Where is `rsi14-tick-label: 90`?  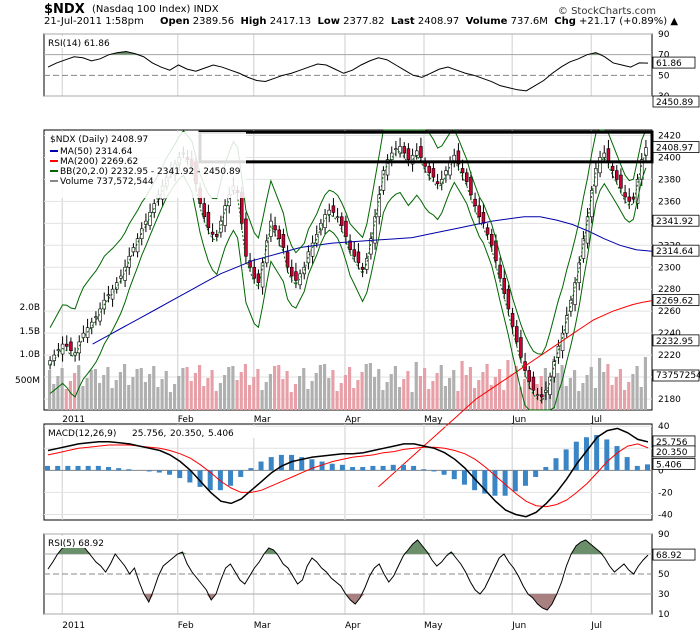
rsi14-tick-label: 90 is located at coordinates (664, 35).